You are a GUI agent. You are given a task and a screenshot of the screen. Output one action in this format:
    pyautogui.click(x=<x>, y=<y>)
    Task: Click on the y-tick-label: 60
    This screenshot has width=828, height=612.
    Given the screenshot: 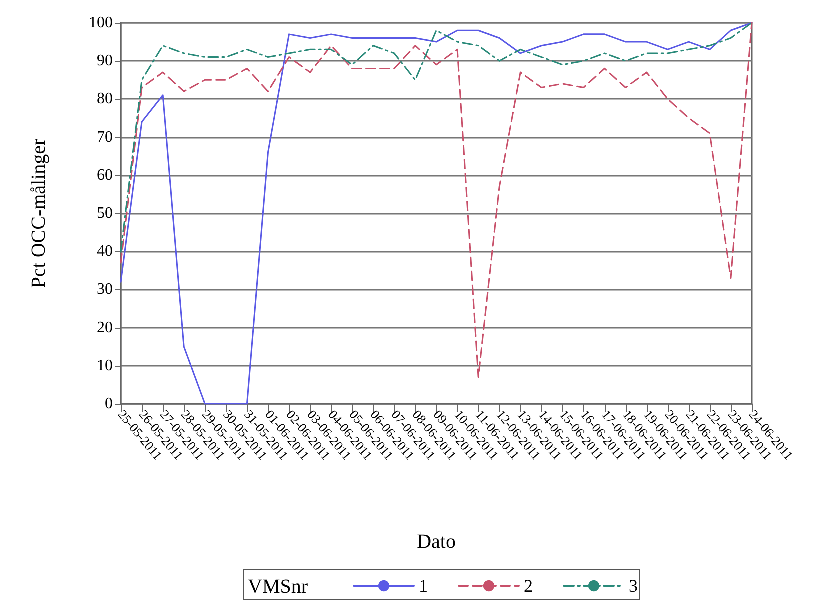 What is the action you would take?
    pyautogui.click(x=105, y=175)
    